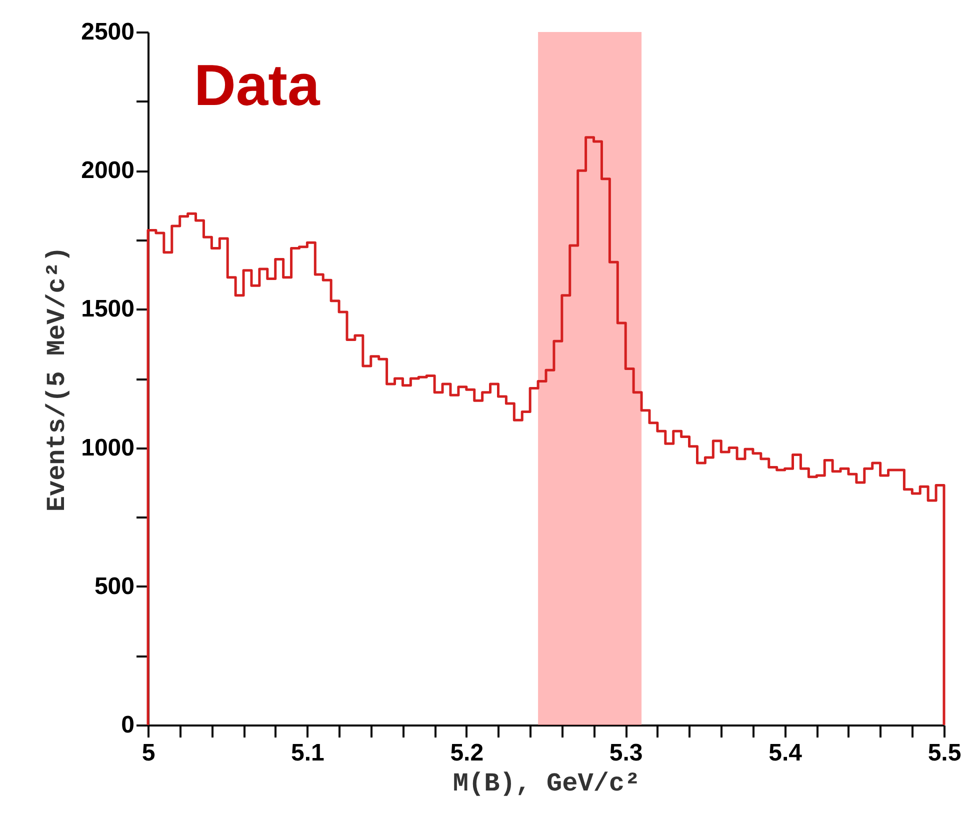  What do you see at coordinates (107, 309) in the screenshot?
I see `y-tick-label: 1500` at bounding box center [107, 309].